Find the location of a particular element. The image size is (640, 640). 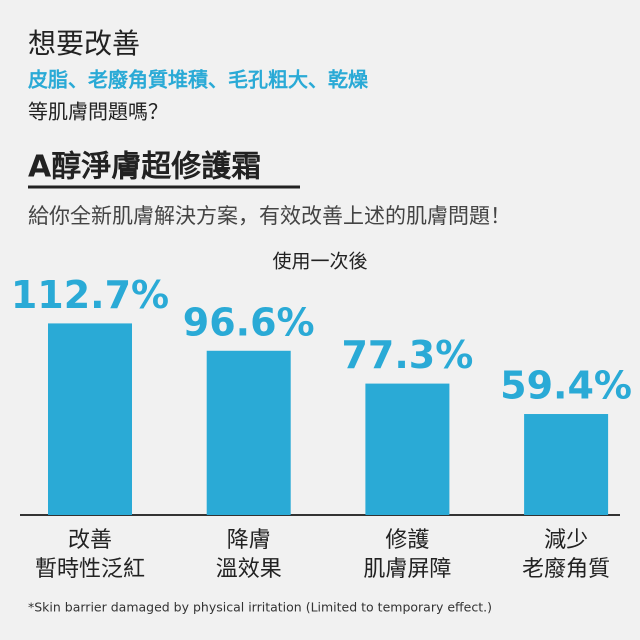

headline: 想要改善 is located at coordinates (84, 43).